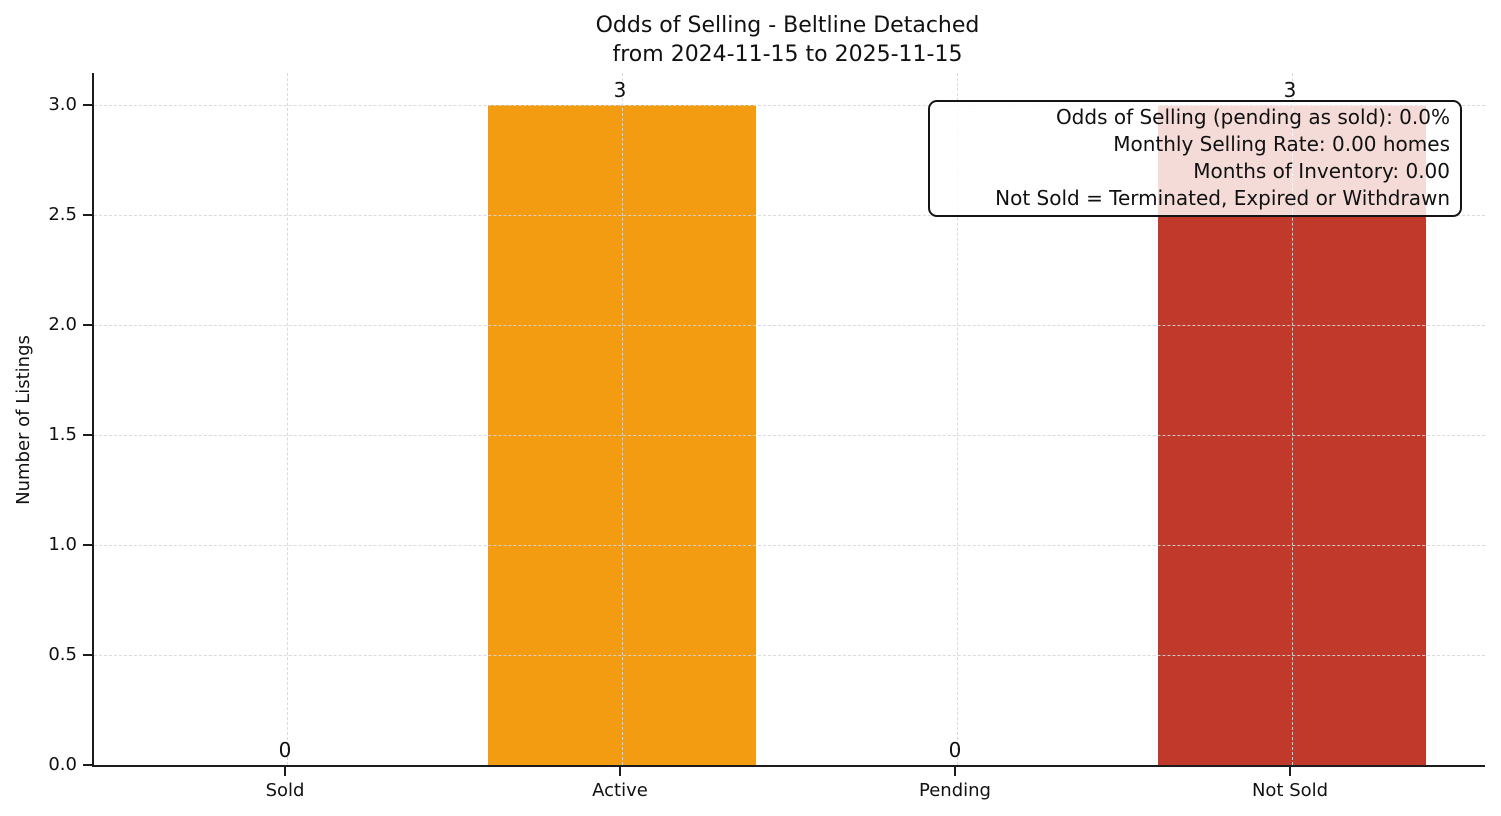  What do you see at coordinates (787, 54) in the screenshot?
I see `chart-subtitle: from 2024-11-15 to 2025-11-15` at bounding box center [787, 54].